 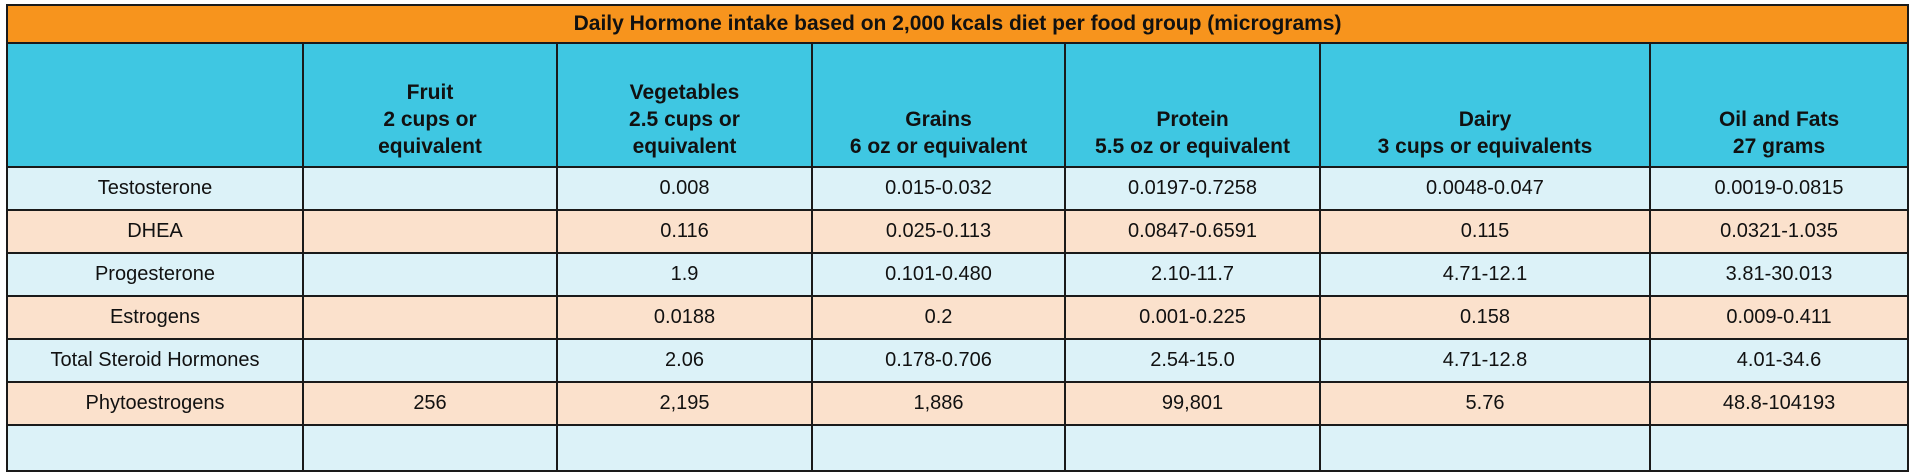 What do you see at coordinates (684, 105) in the screenshot?
I see `header-vegetables: Vegetables 2.5 cups or equivalent` at bounding box center [684, 105].